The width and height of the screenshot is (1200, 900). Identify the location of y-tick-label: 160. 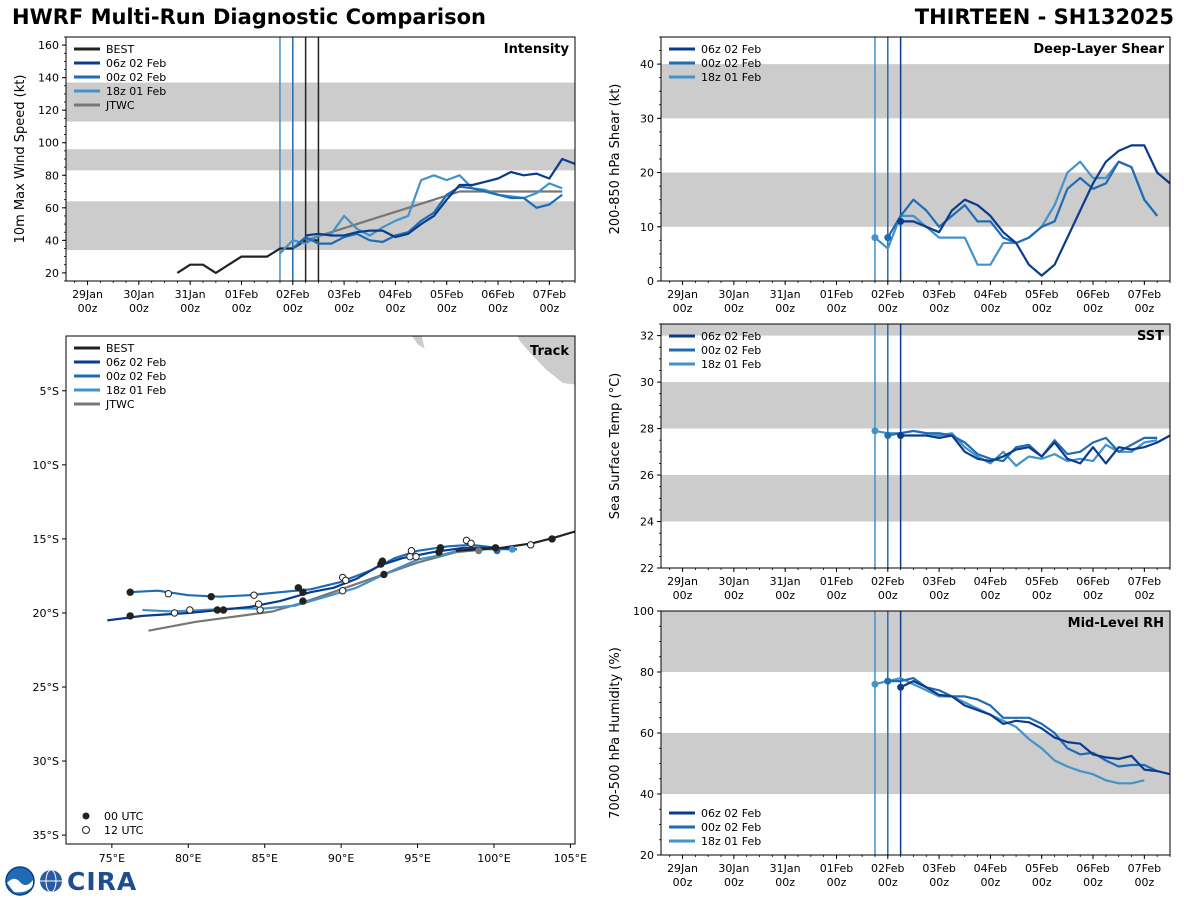
(48, 45).